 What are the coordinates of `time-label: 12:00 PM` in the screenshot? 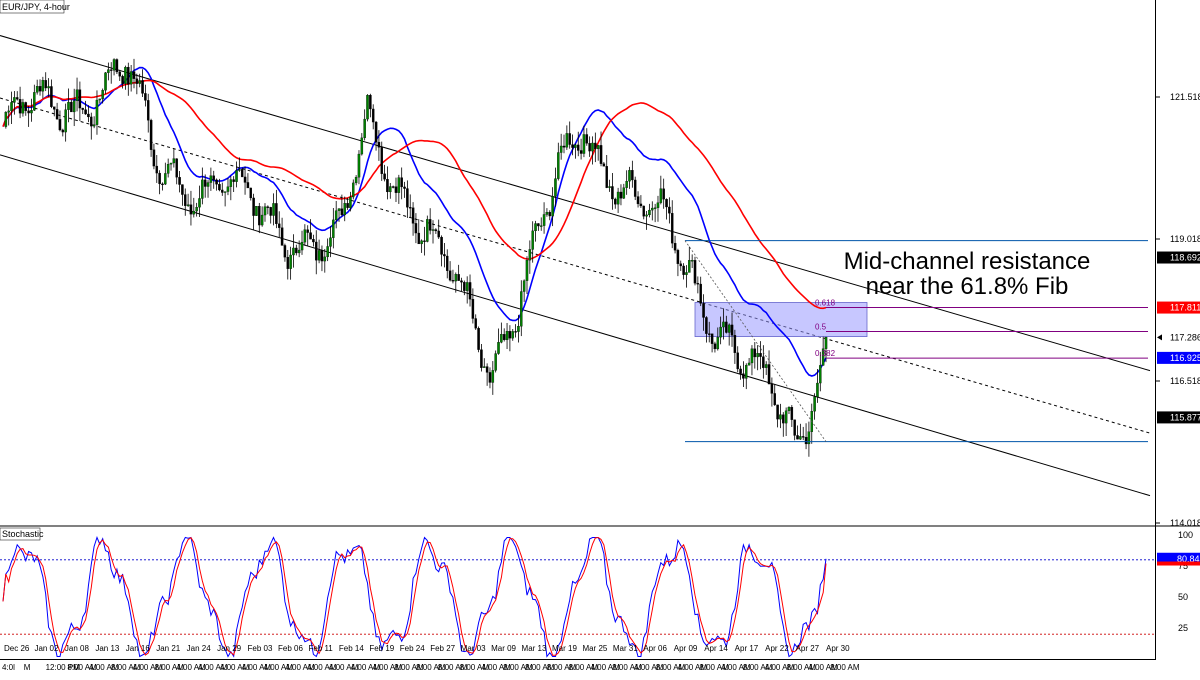 It's located at (63, 667).